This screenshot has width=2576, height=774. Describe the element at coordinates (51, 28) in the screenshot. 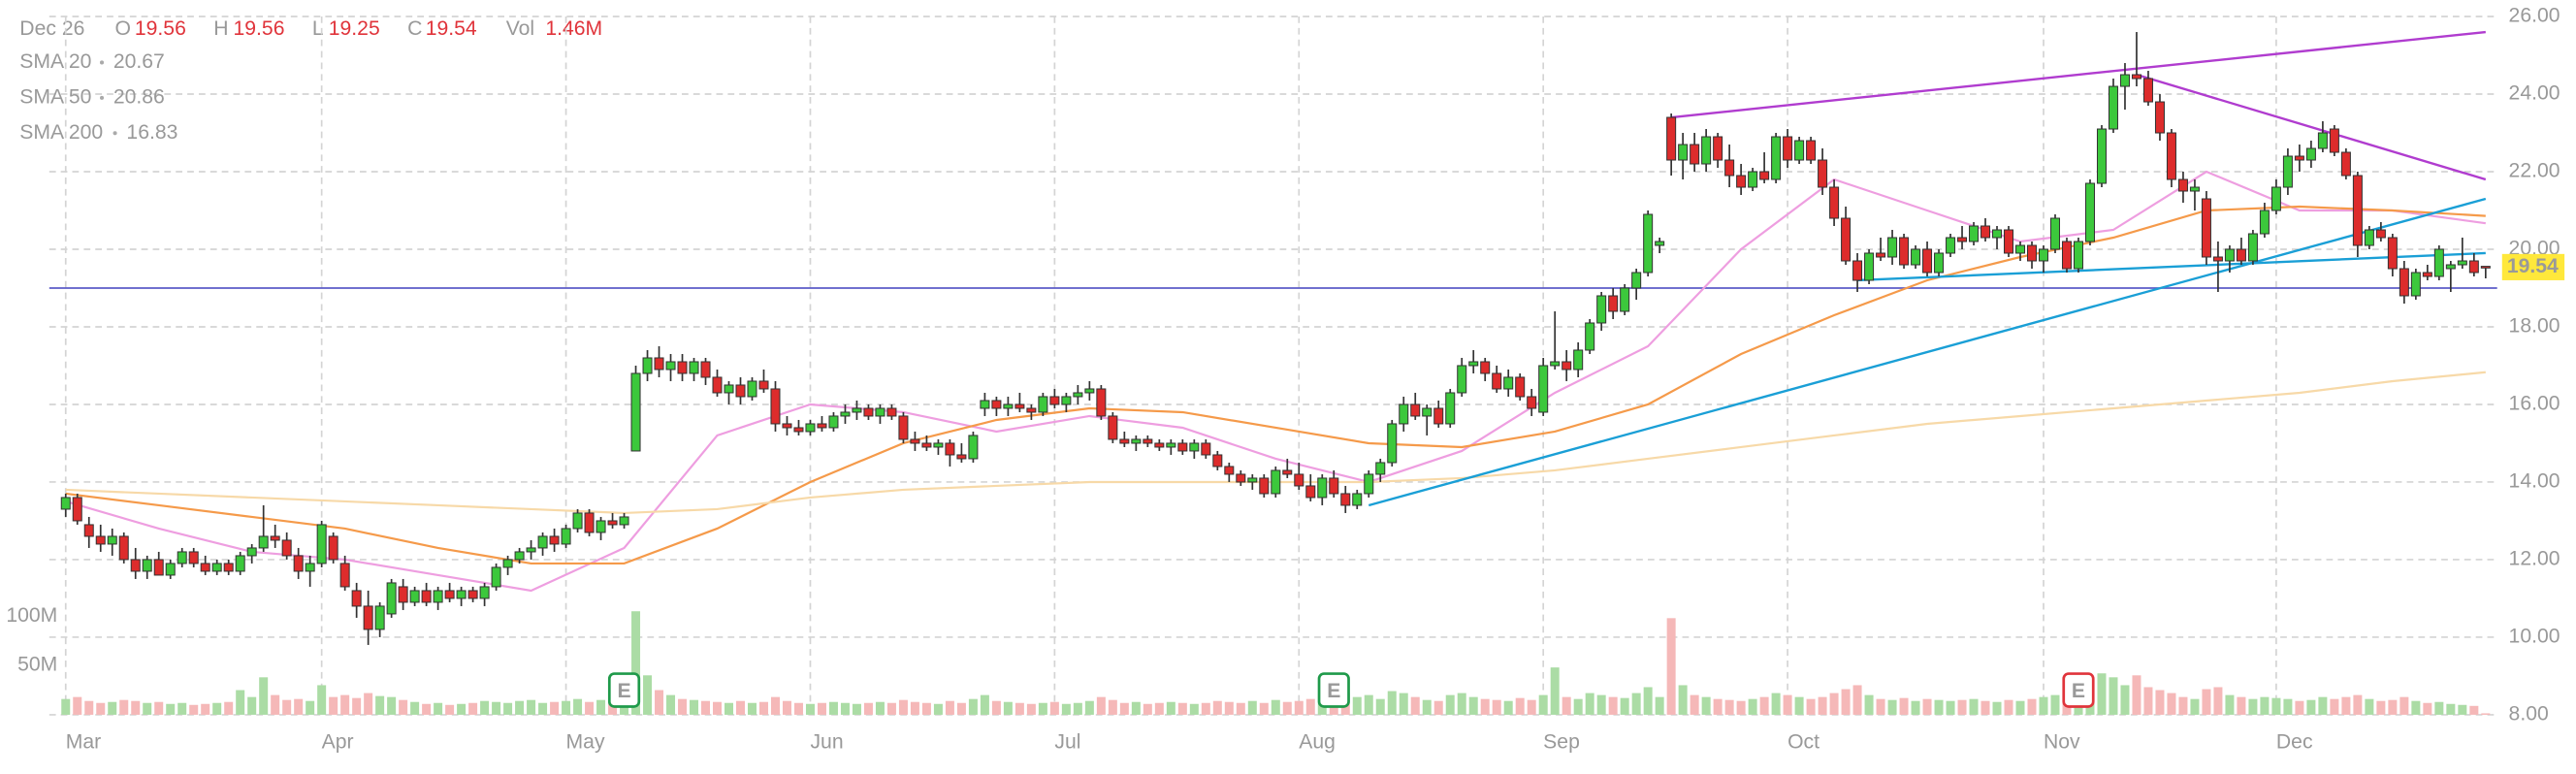

I see `header-date: Dec 26` at that location.